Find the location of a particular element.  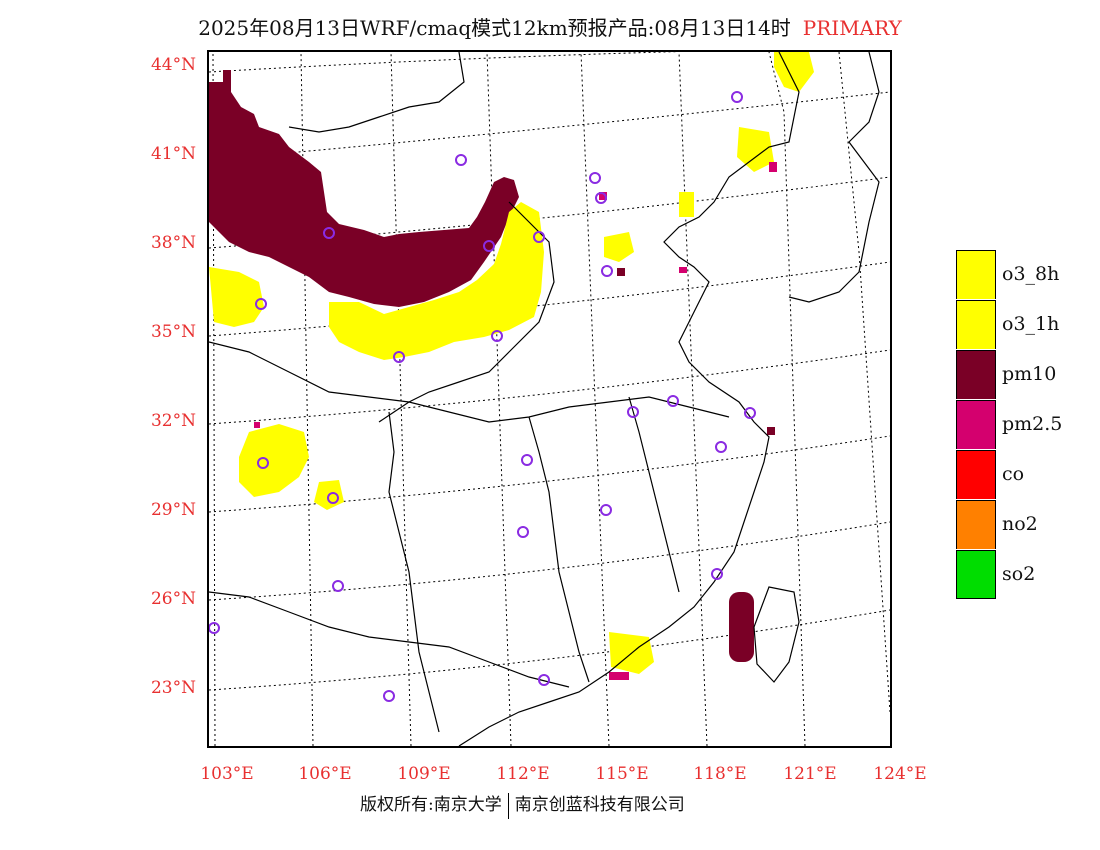

lon-label-118: 118°E is located at coordinates (720, 774).